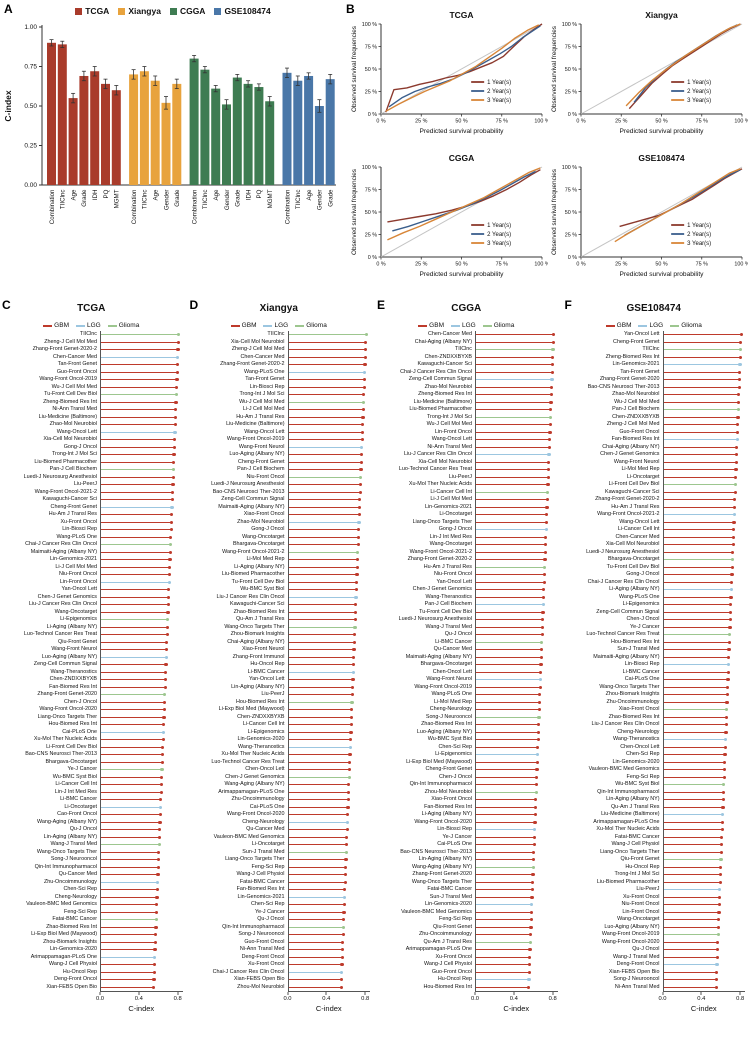 The height and width of the screenshot is (1047, 750). I want to click on signature-label: Wang-Front Oncol-2019, so click(255, 439).